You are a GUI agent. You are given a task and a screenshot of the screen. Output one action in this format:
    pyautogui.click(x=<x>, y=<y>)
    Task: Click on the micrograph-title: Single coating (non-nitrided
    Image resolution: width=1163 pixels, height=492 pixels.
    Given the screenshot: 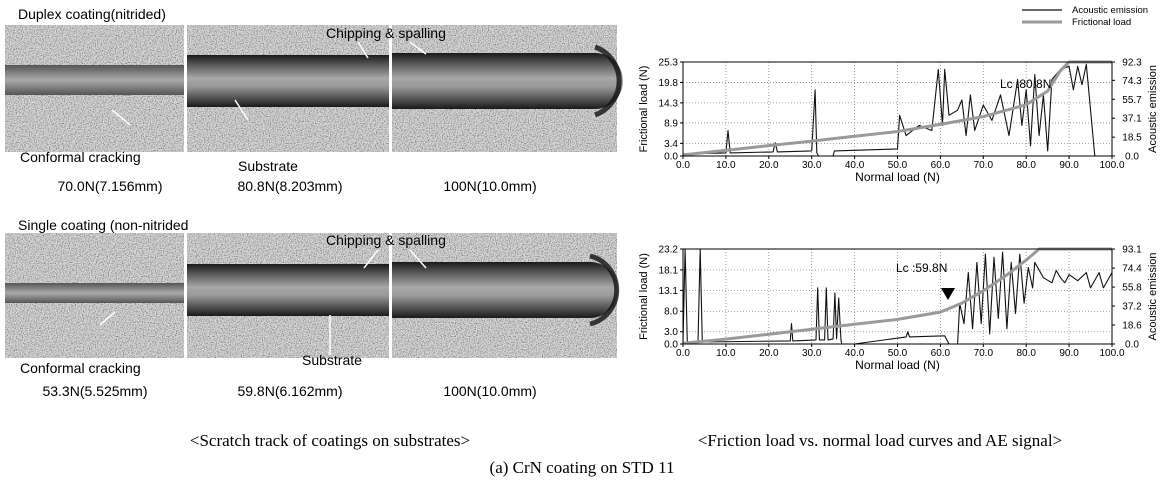 What is the action you would take?
    pyautogui.click(x=103, y=225)
    